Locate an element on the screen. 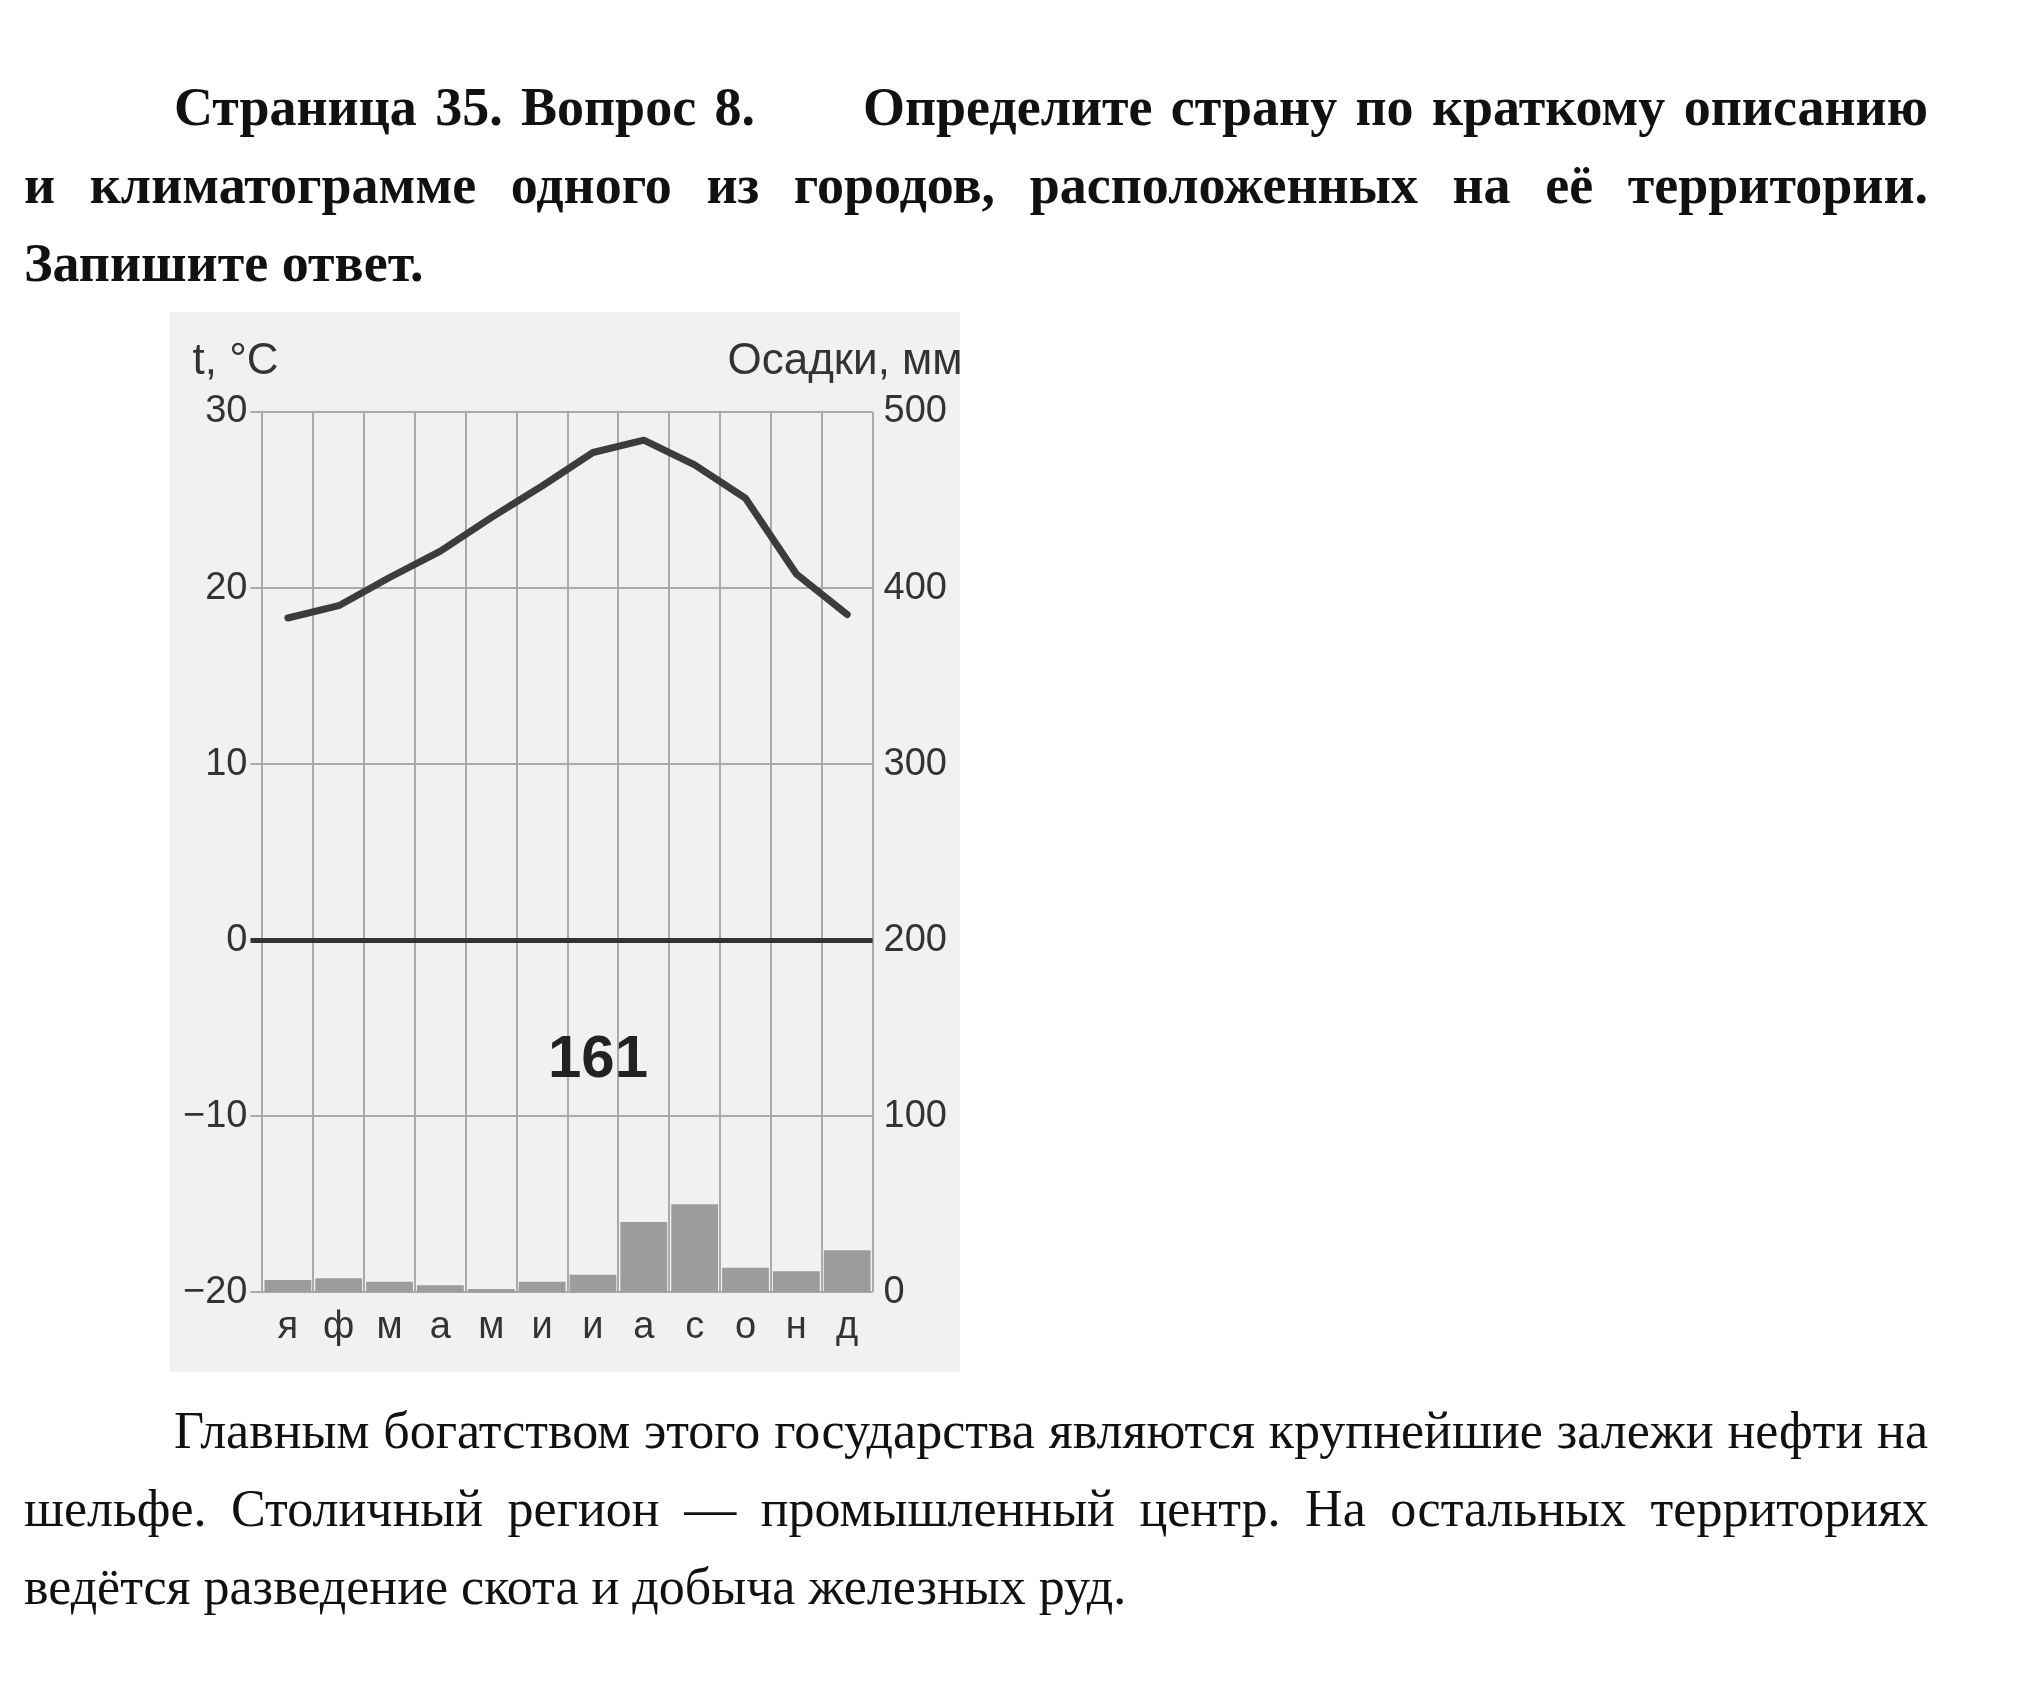 The height and width of the screenshot is (1687, 2023). y2-axis-title: Осадки, мм is located at coordinates (845, 359).